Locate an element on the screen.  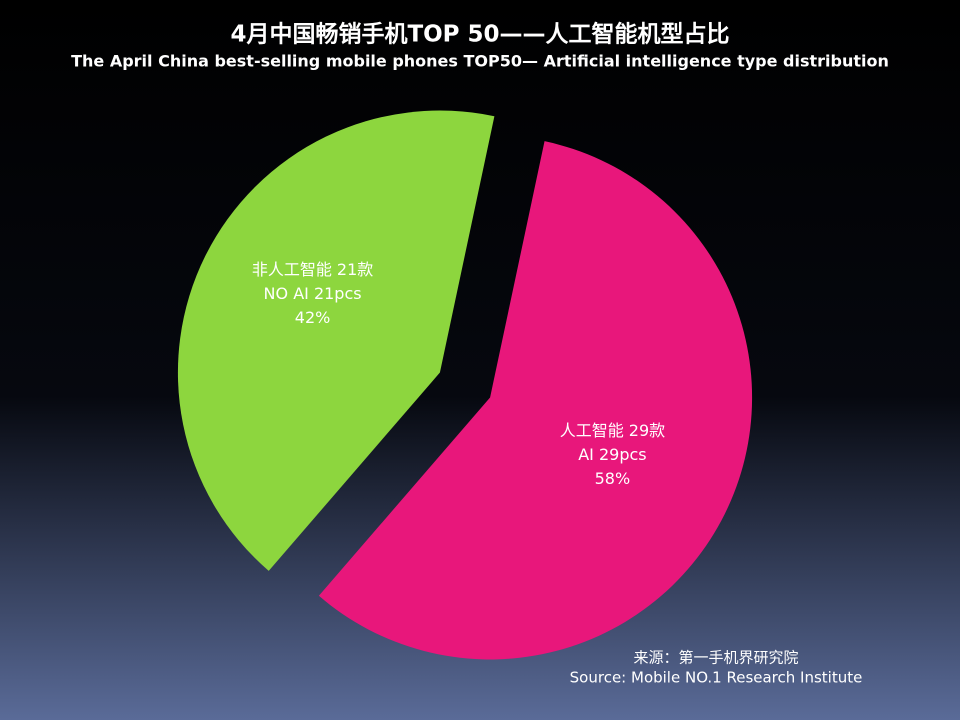
value-label: 42% is located at coordinates (313, 317).